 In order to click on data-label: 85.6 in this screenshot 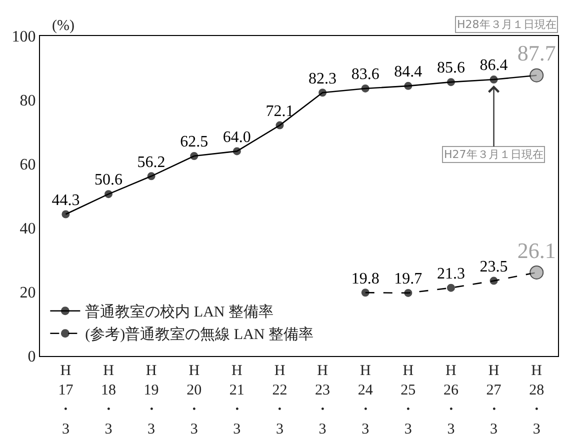, I will do `click(450, 68)`.